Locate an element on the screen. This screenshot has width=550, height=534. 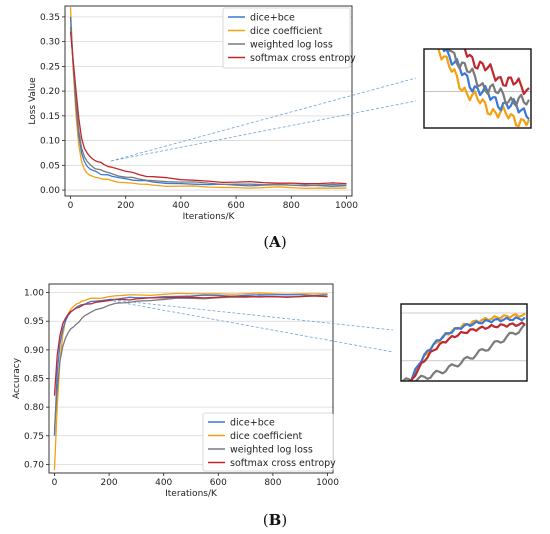
y-tick-label: 0.80 is located at coordinates (34, 408).